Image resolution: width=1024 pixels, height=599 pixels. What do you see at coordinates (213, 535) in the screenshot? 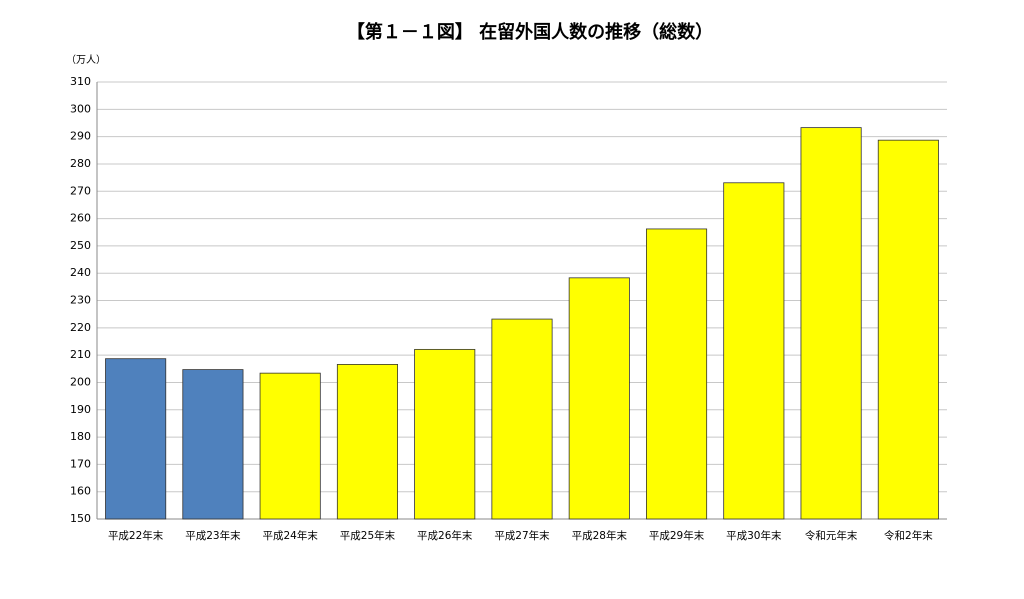
I see `x-tick-label: 平成23年末` at bounding box center [213, 535].